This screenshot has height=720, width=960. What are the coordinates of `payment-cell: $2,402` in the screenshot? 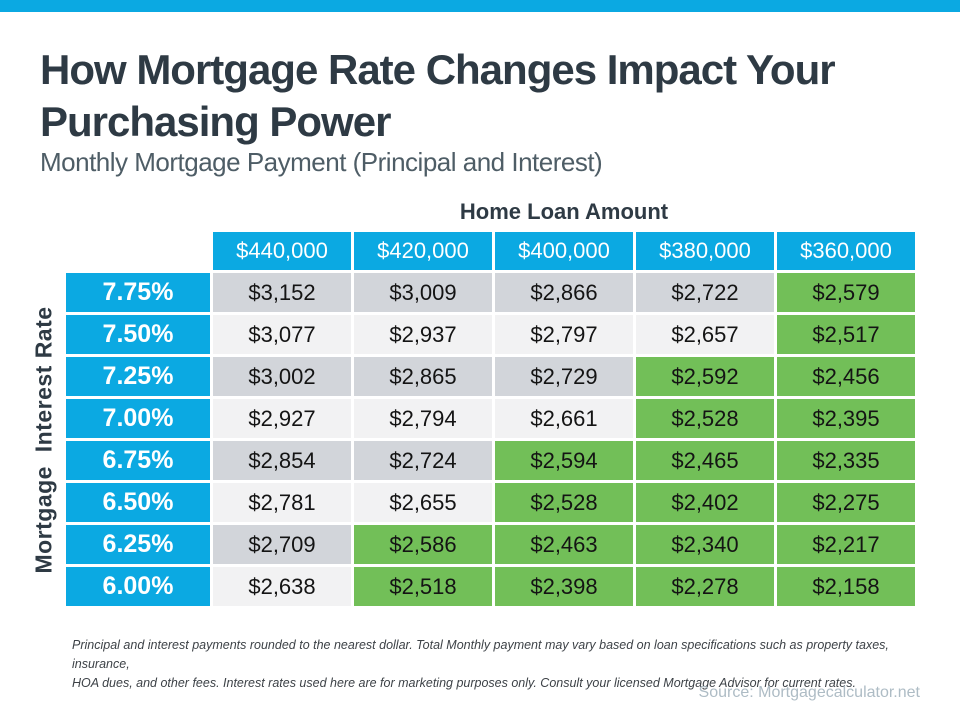 It's located at (705, 502).